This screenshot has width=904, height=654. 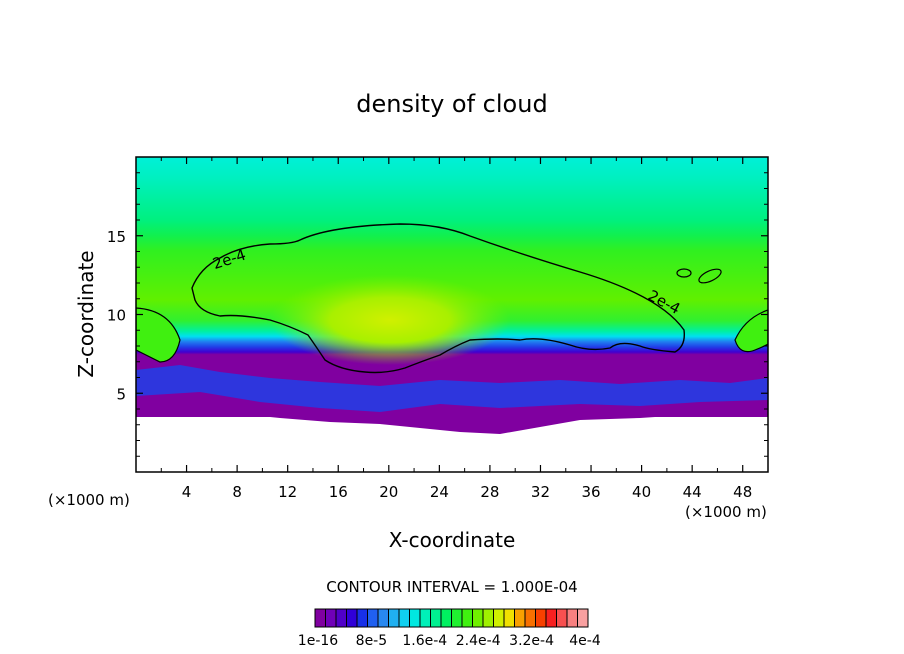 I want to click on colorbar-label: 2.4e-4, so click(x=478, y=641).